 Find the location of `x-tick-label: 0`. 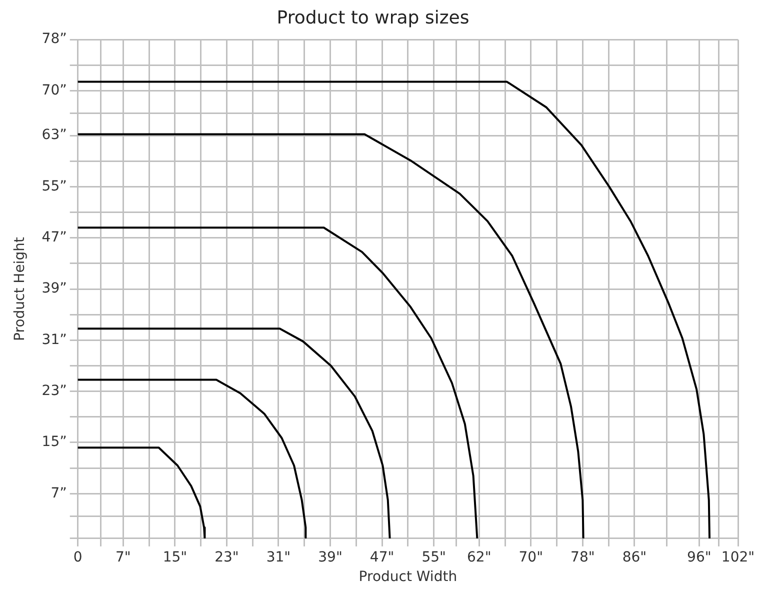

x-tick-label: 0 is located at coordinates (77, 557).